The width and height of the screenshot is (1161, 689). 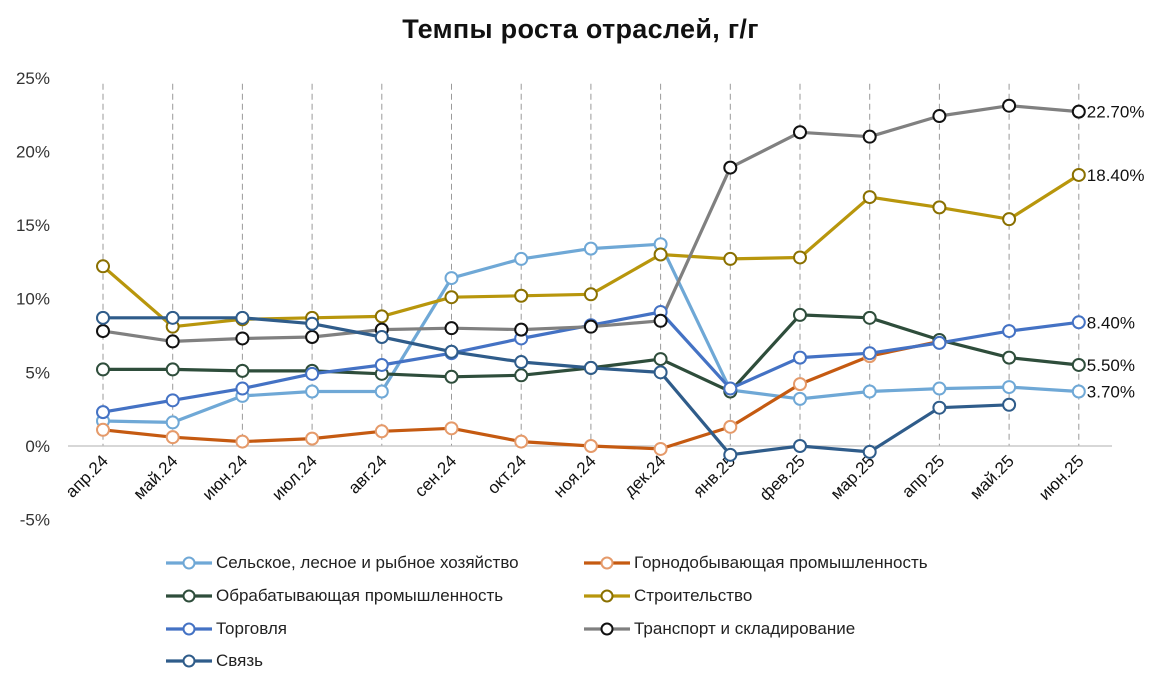 What do you see at coordinates (213, 661) in the screenshot?
I see `legend-item: Связь` at bounding box center [213, 661].